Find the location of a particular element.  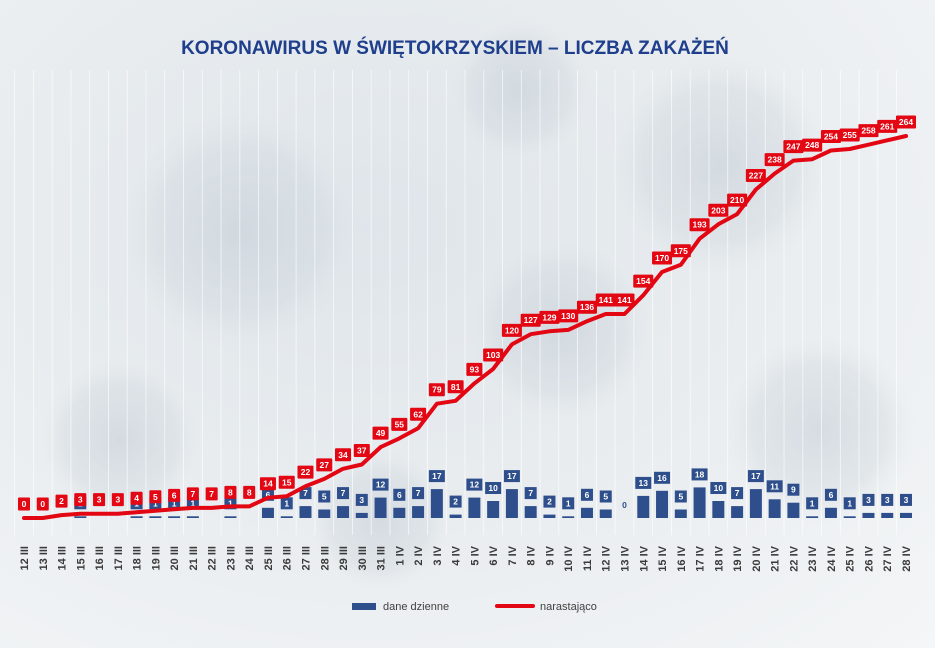

cumulative-label: 255 is located at coordinates (850, 135).